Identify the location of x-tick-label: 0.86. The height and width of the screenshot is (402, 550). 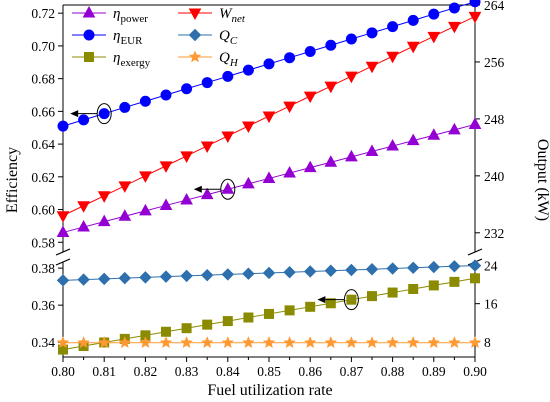
(310, 371).